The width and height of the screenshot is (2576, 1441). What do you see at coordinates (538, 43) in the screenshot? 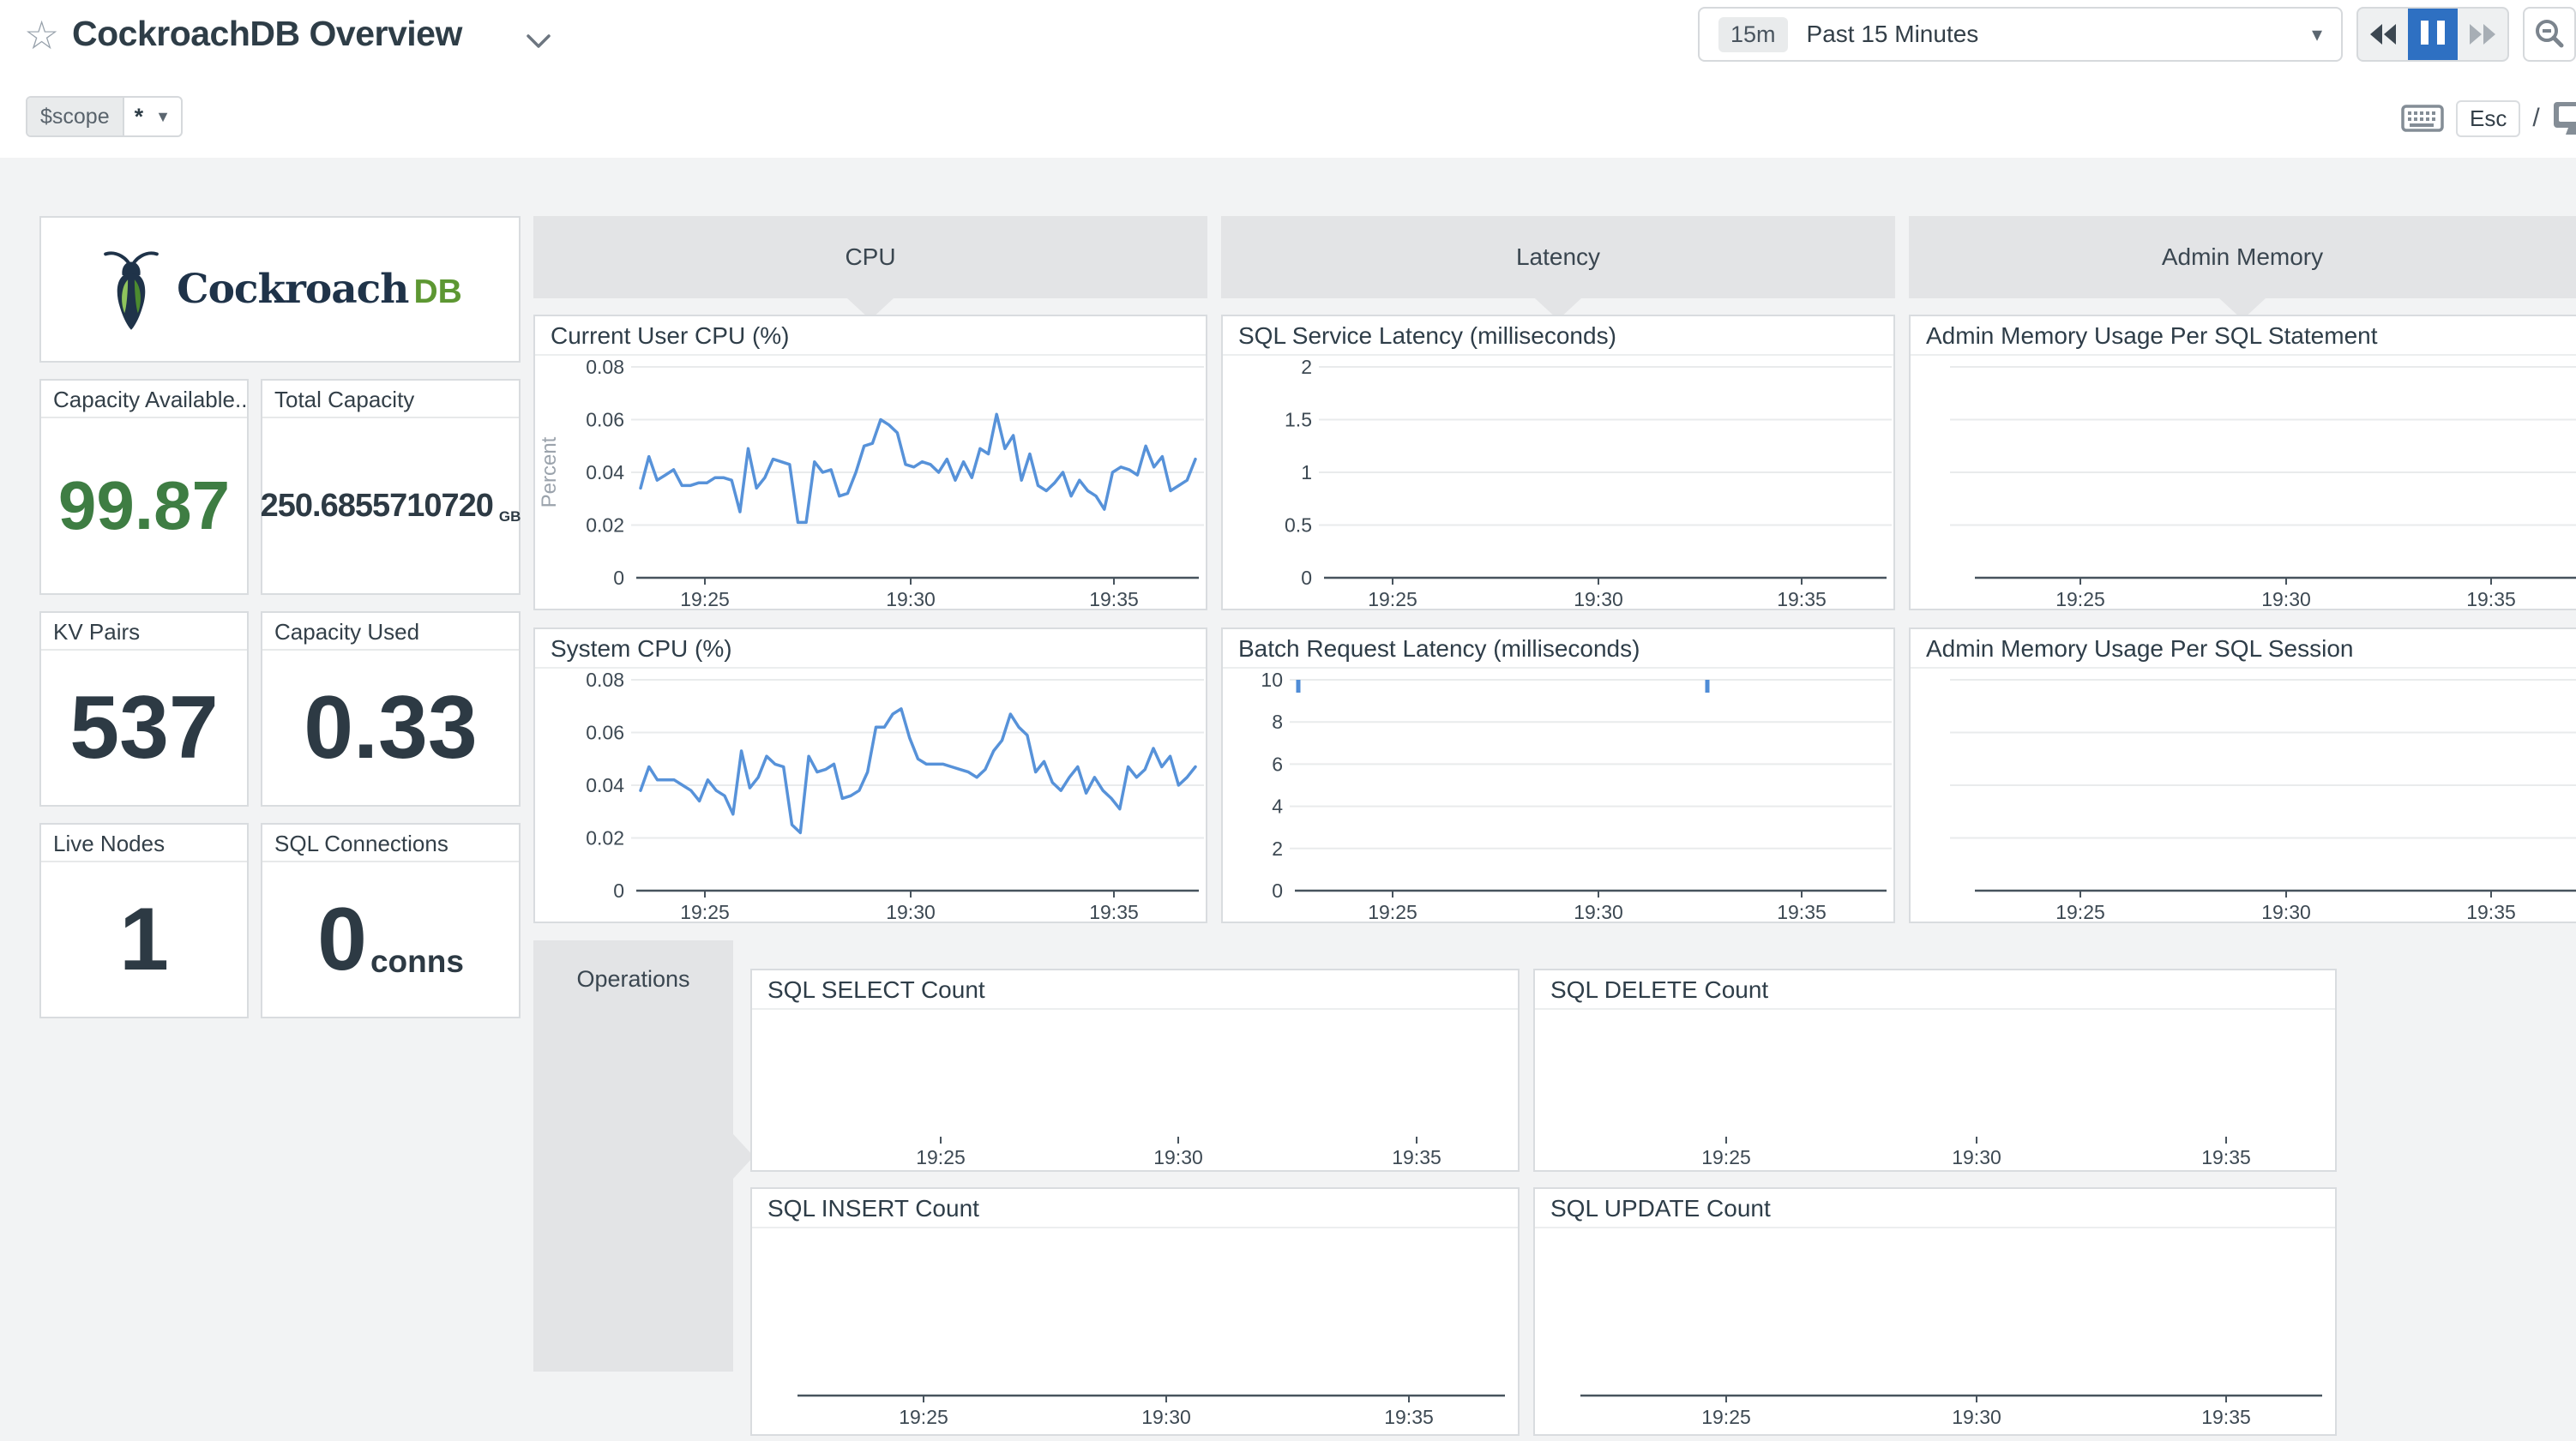
I see `title-chevron-down-icon` at bounding box center [538, 43].